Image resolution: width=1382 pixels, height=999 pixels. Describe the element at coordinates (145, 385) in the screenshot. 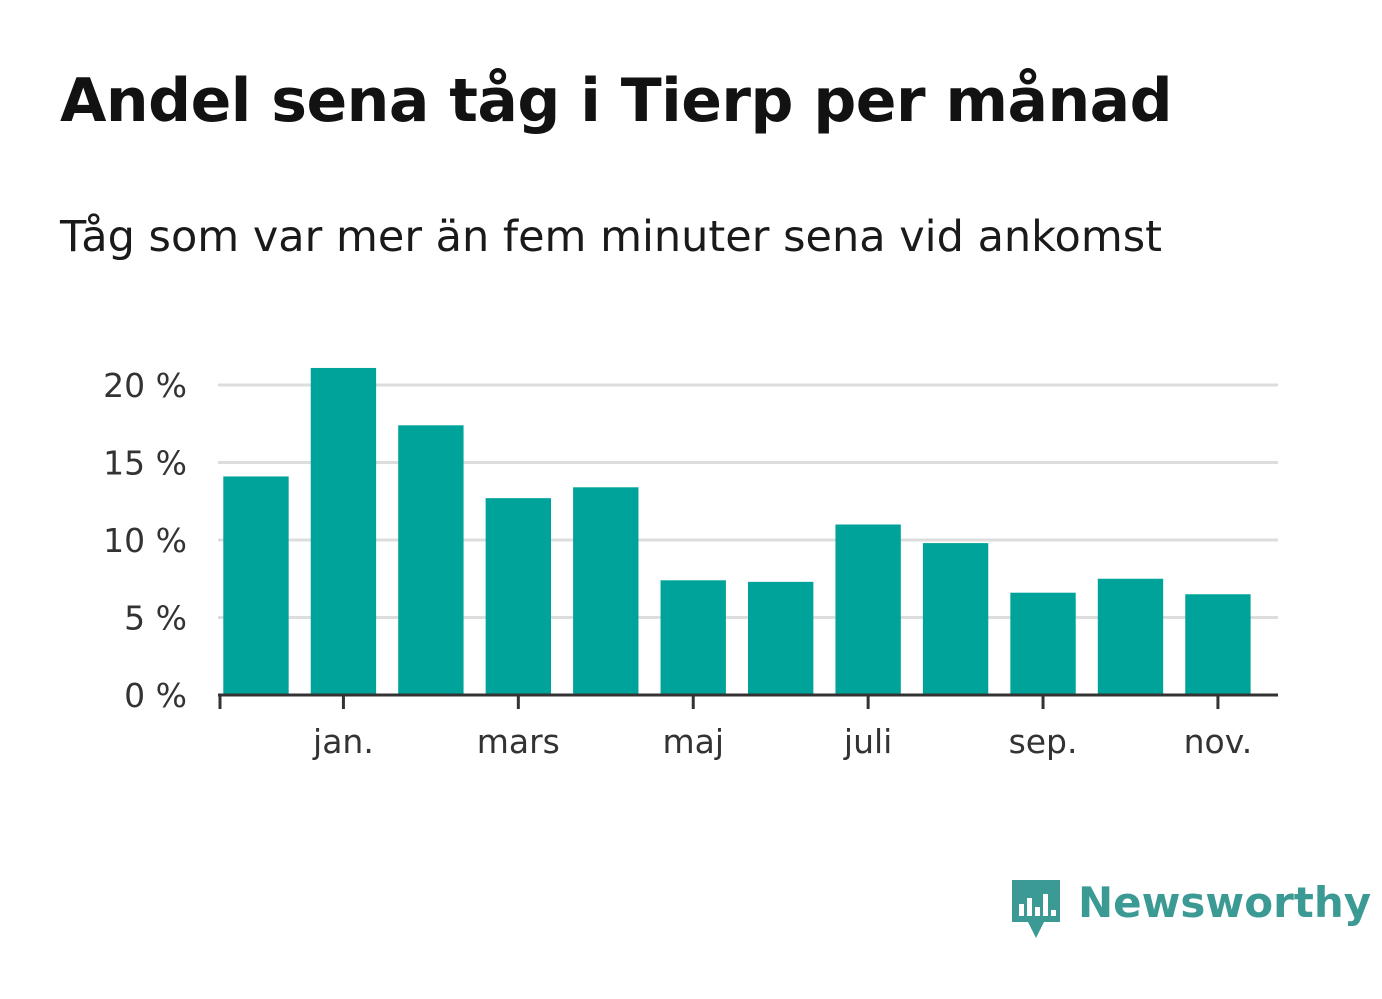

I see `y-tick-label: 20 %` at that location.